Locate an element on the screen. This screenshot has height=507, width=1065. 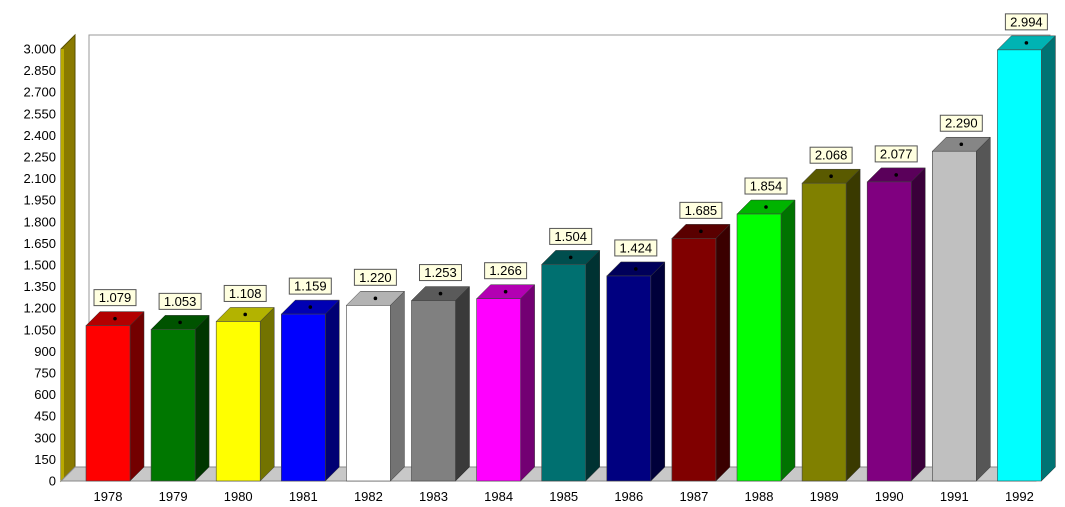
data-label: 2.077 is located at coordinates (896, 153).